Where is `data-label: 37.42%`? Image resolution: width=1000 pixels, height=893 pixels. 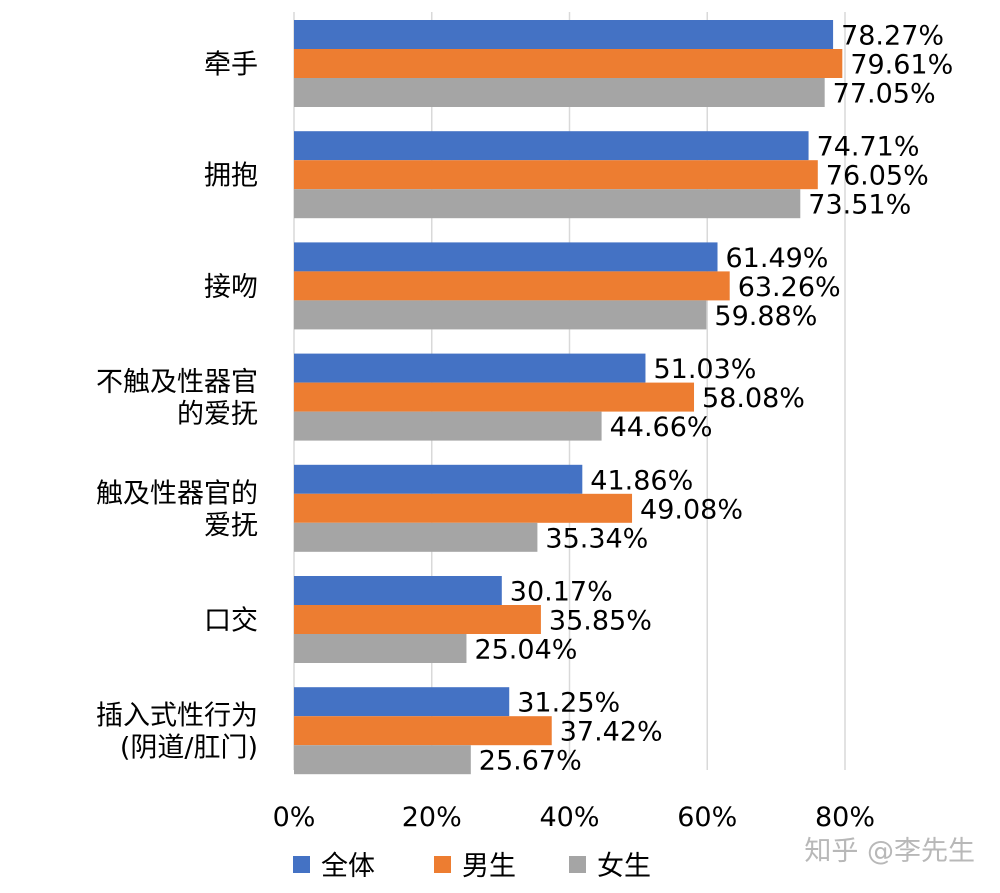 data-label: 37.42% is located at coordinates (611, 732).